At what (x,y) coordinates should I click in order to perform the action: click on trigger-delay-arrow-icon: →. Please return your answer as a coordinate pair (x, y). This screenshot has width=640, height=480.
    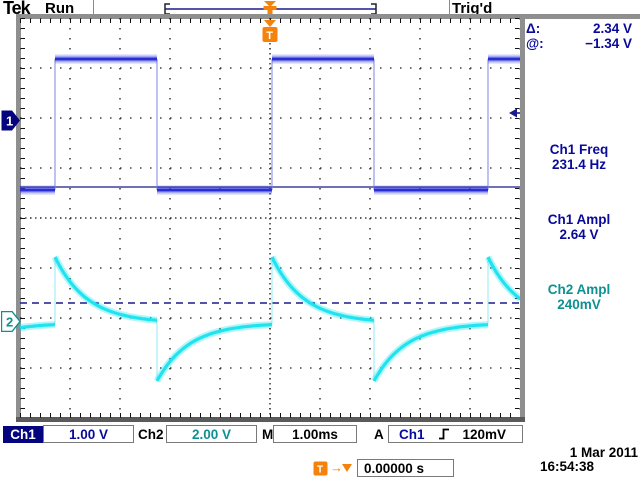
    Looking at the image, I should click on (336, 467).